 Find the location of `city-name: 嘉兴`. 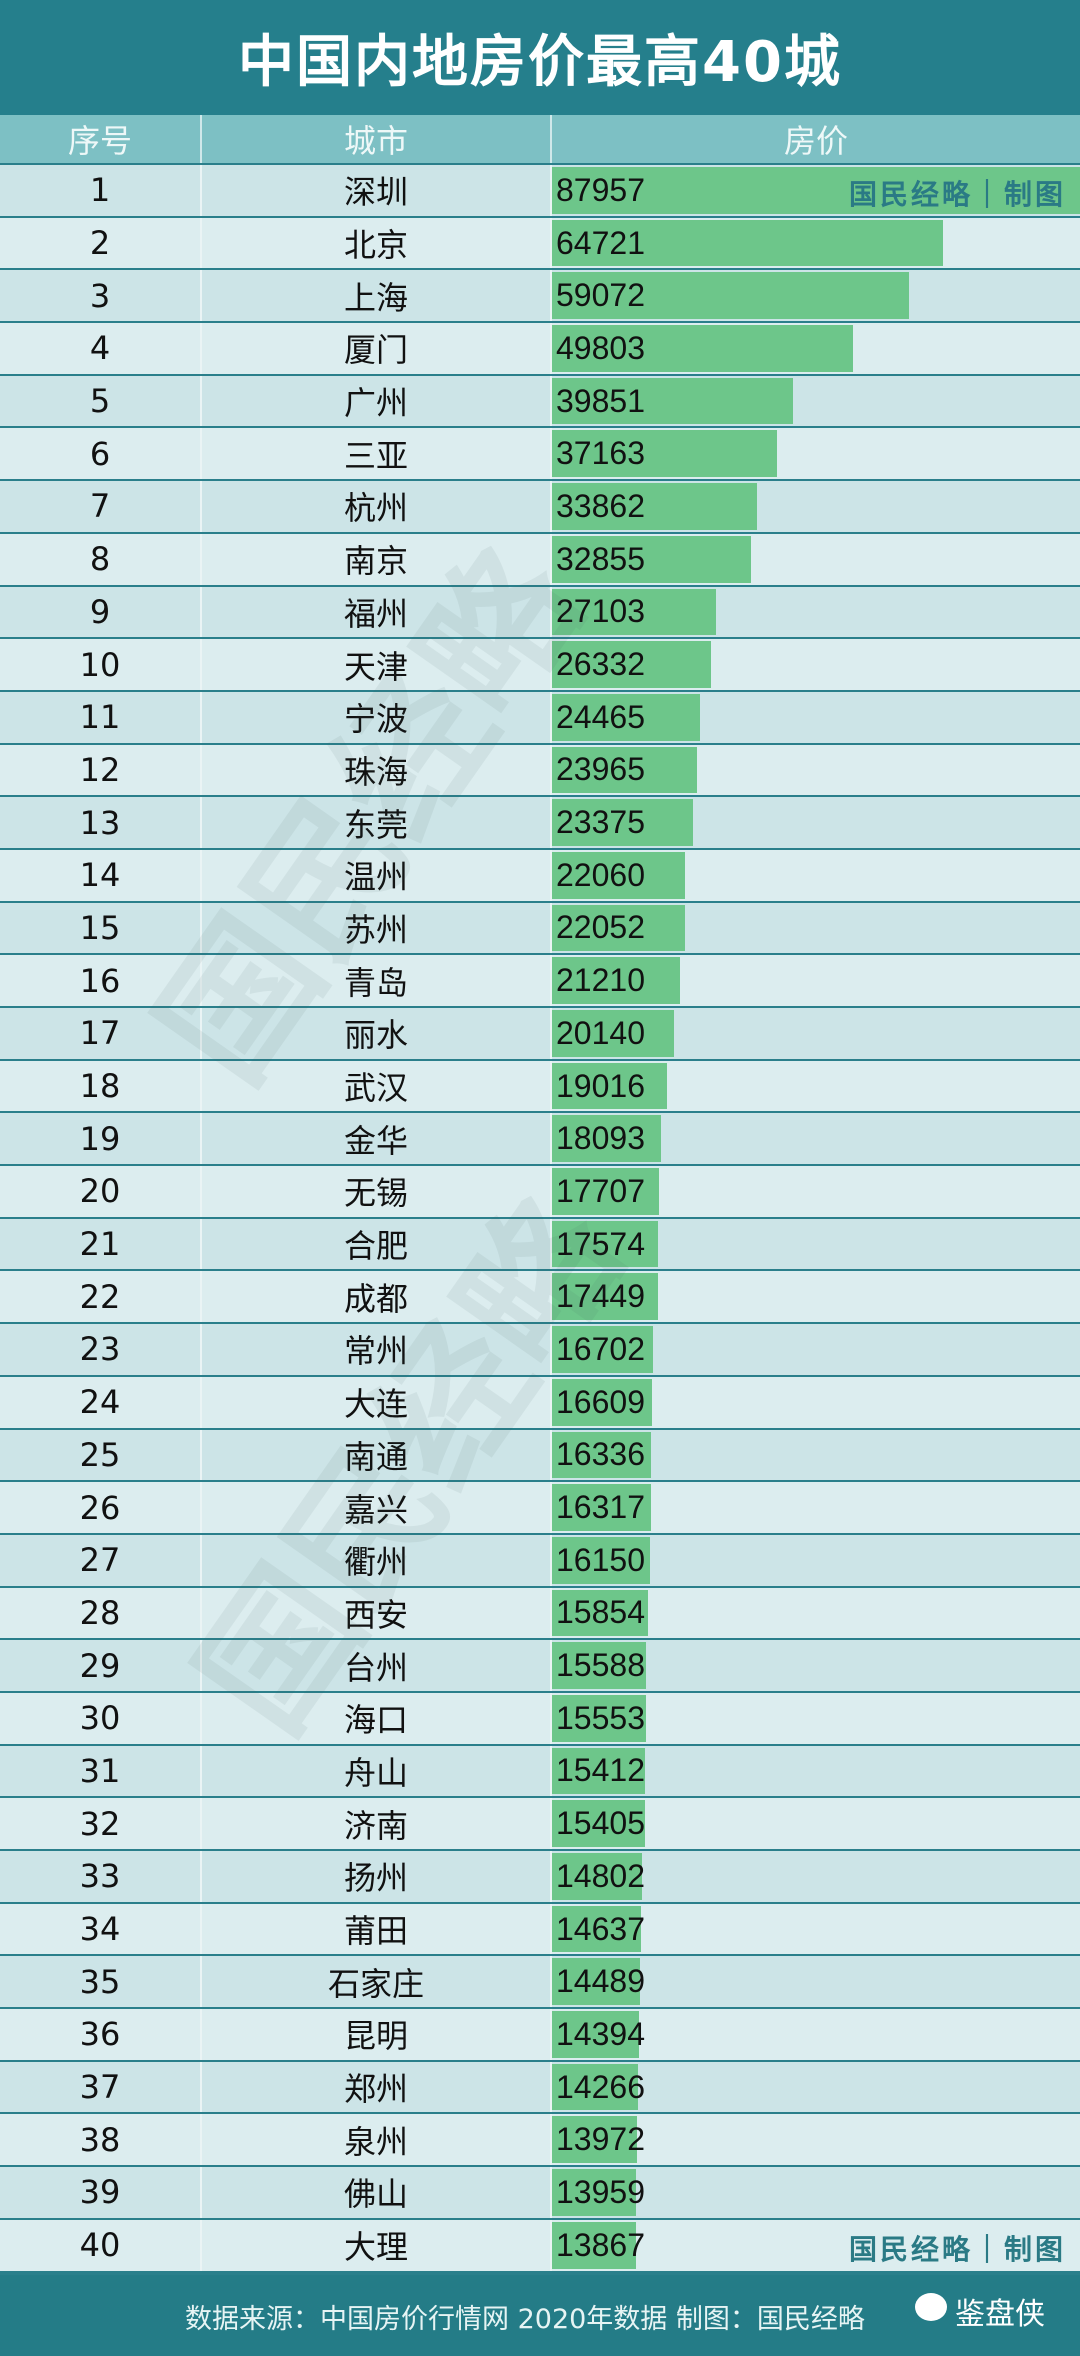

city-name: 嘉兴 is located at coordinates (377, 1507).